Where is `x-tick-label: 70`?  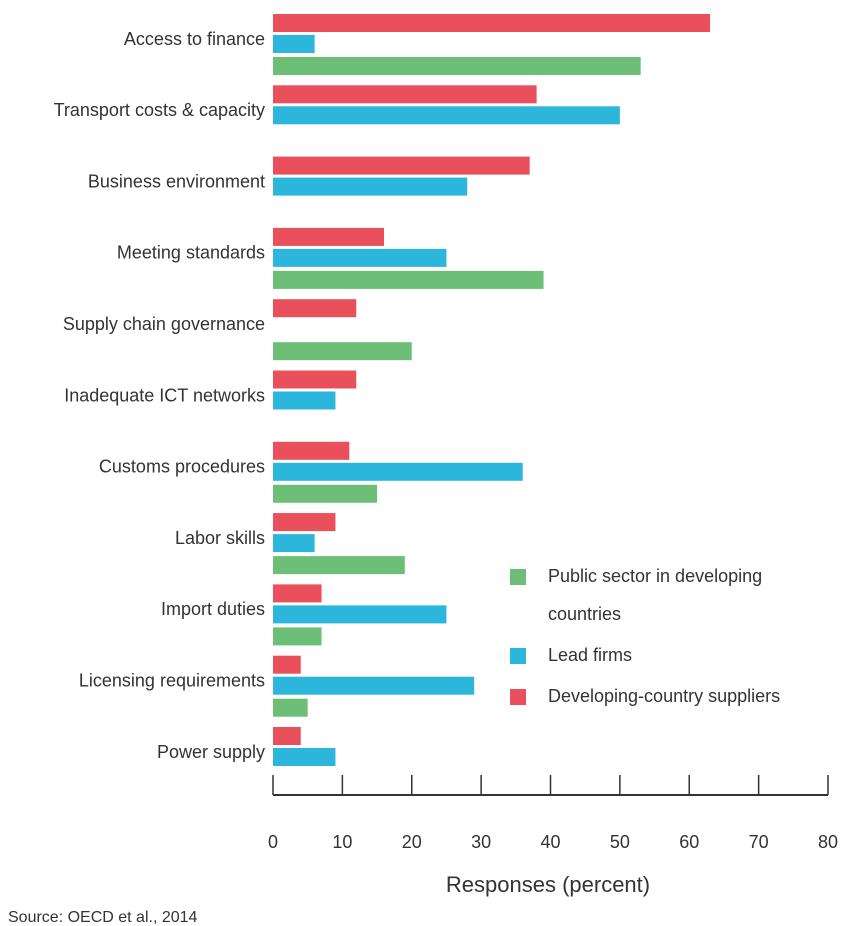 x-tick-label: 70 is located at coordinates (759, 842).